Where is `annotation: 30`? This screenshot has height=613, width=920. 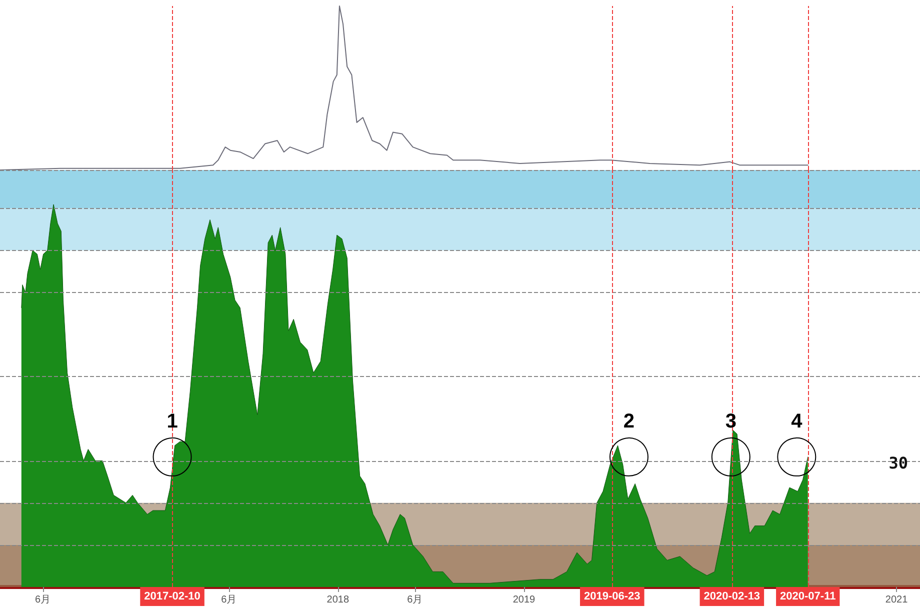
annotation: 30 is located at coordinates (898, 463).